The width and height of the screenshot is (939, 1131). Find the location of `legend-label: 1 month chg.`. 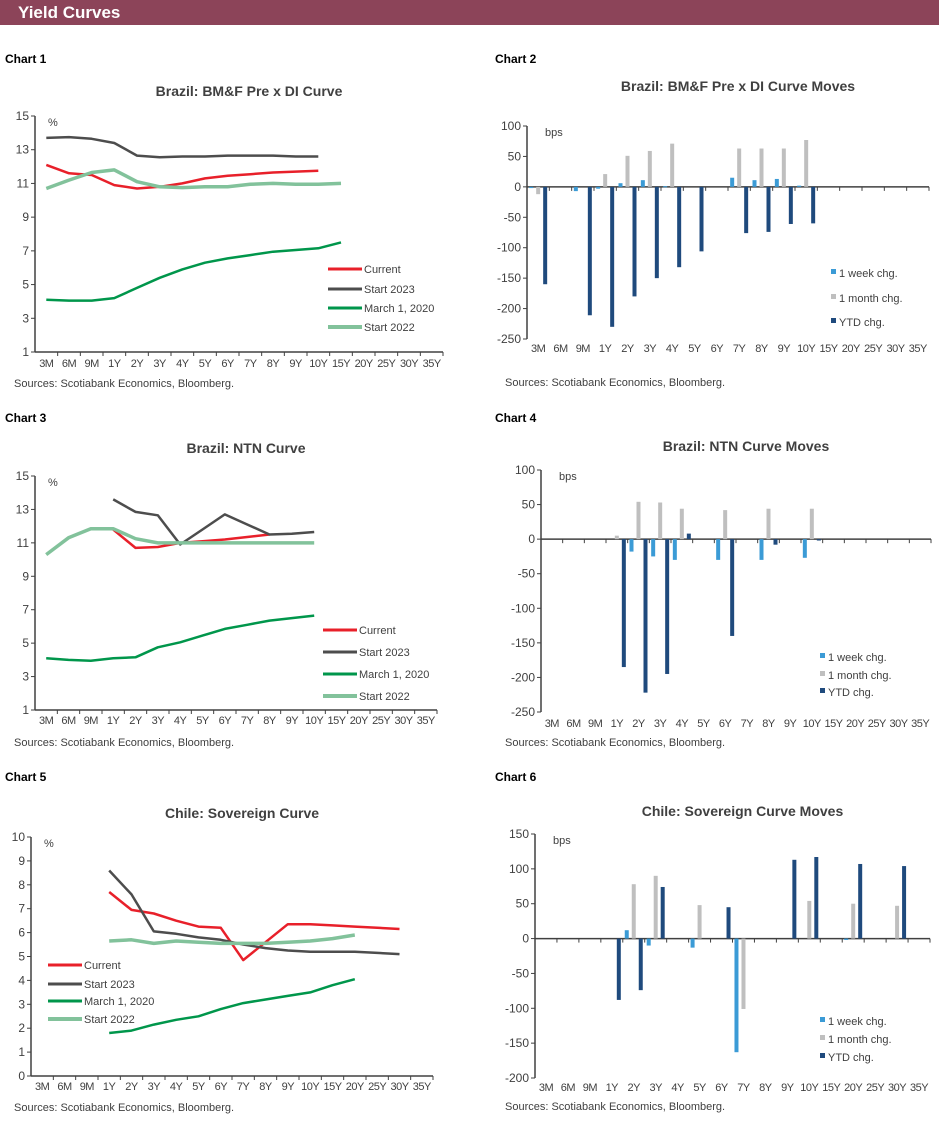

legend-label: 1 month chg. is located at coordinates (871, 299).